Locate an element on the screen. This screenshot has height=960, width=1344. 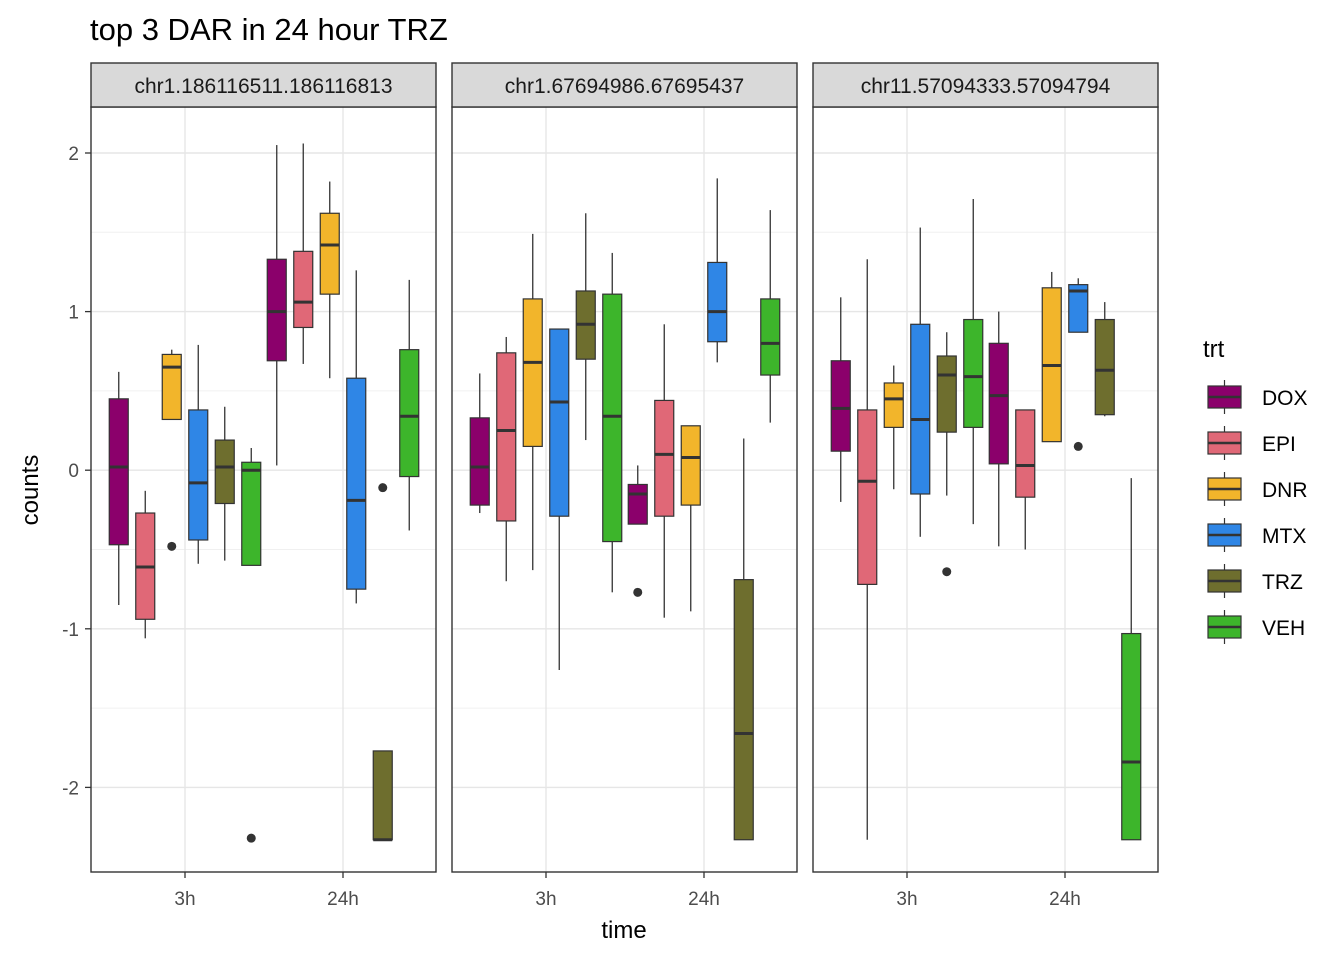
legend-label: VEH is located at coordinates (1283, 628).